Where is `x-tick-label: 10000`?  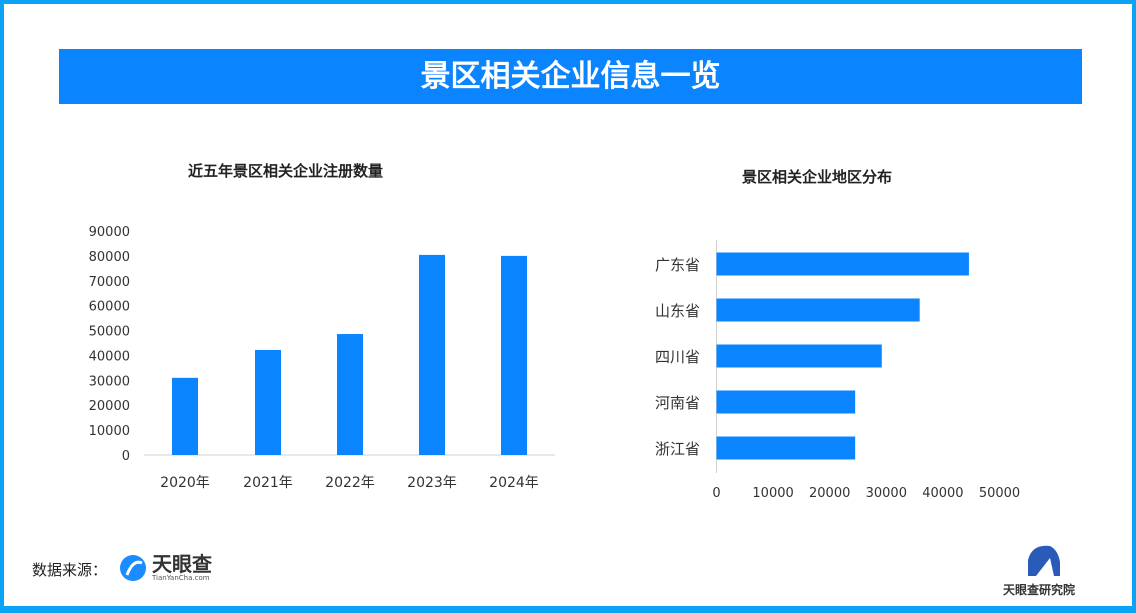
x-tick-label: 10000 is located at coordinates (772, 493).